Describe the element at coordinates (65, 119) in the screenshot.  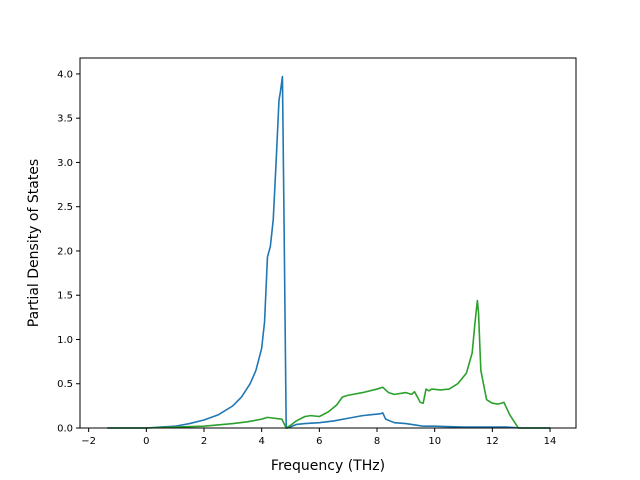
I see `y-tick-label: 3.5` at that location.